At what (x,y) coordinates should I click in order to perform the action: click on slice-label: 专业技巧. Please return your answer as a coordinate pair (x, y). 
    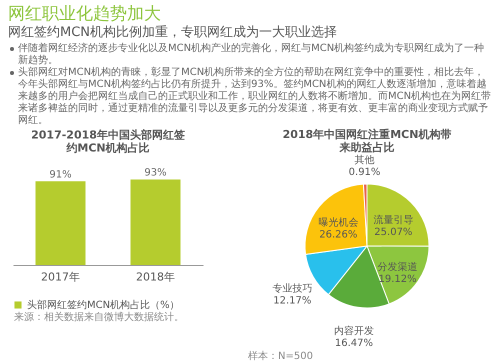
    Looking at the image, I should click on (292, 288).